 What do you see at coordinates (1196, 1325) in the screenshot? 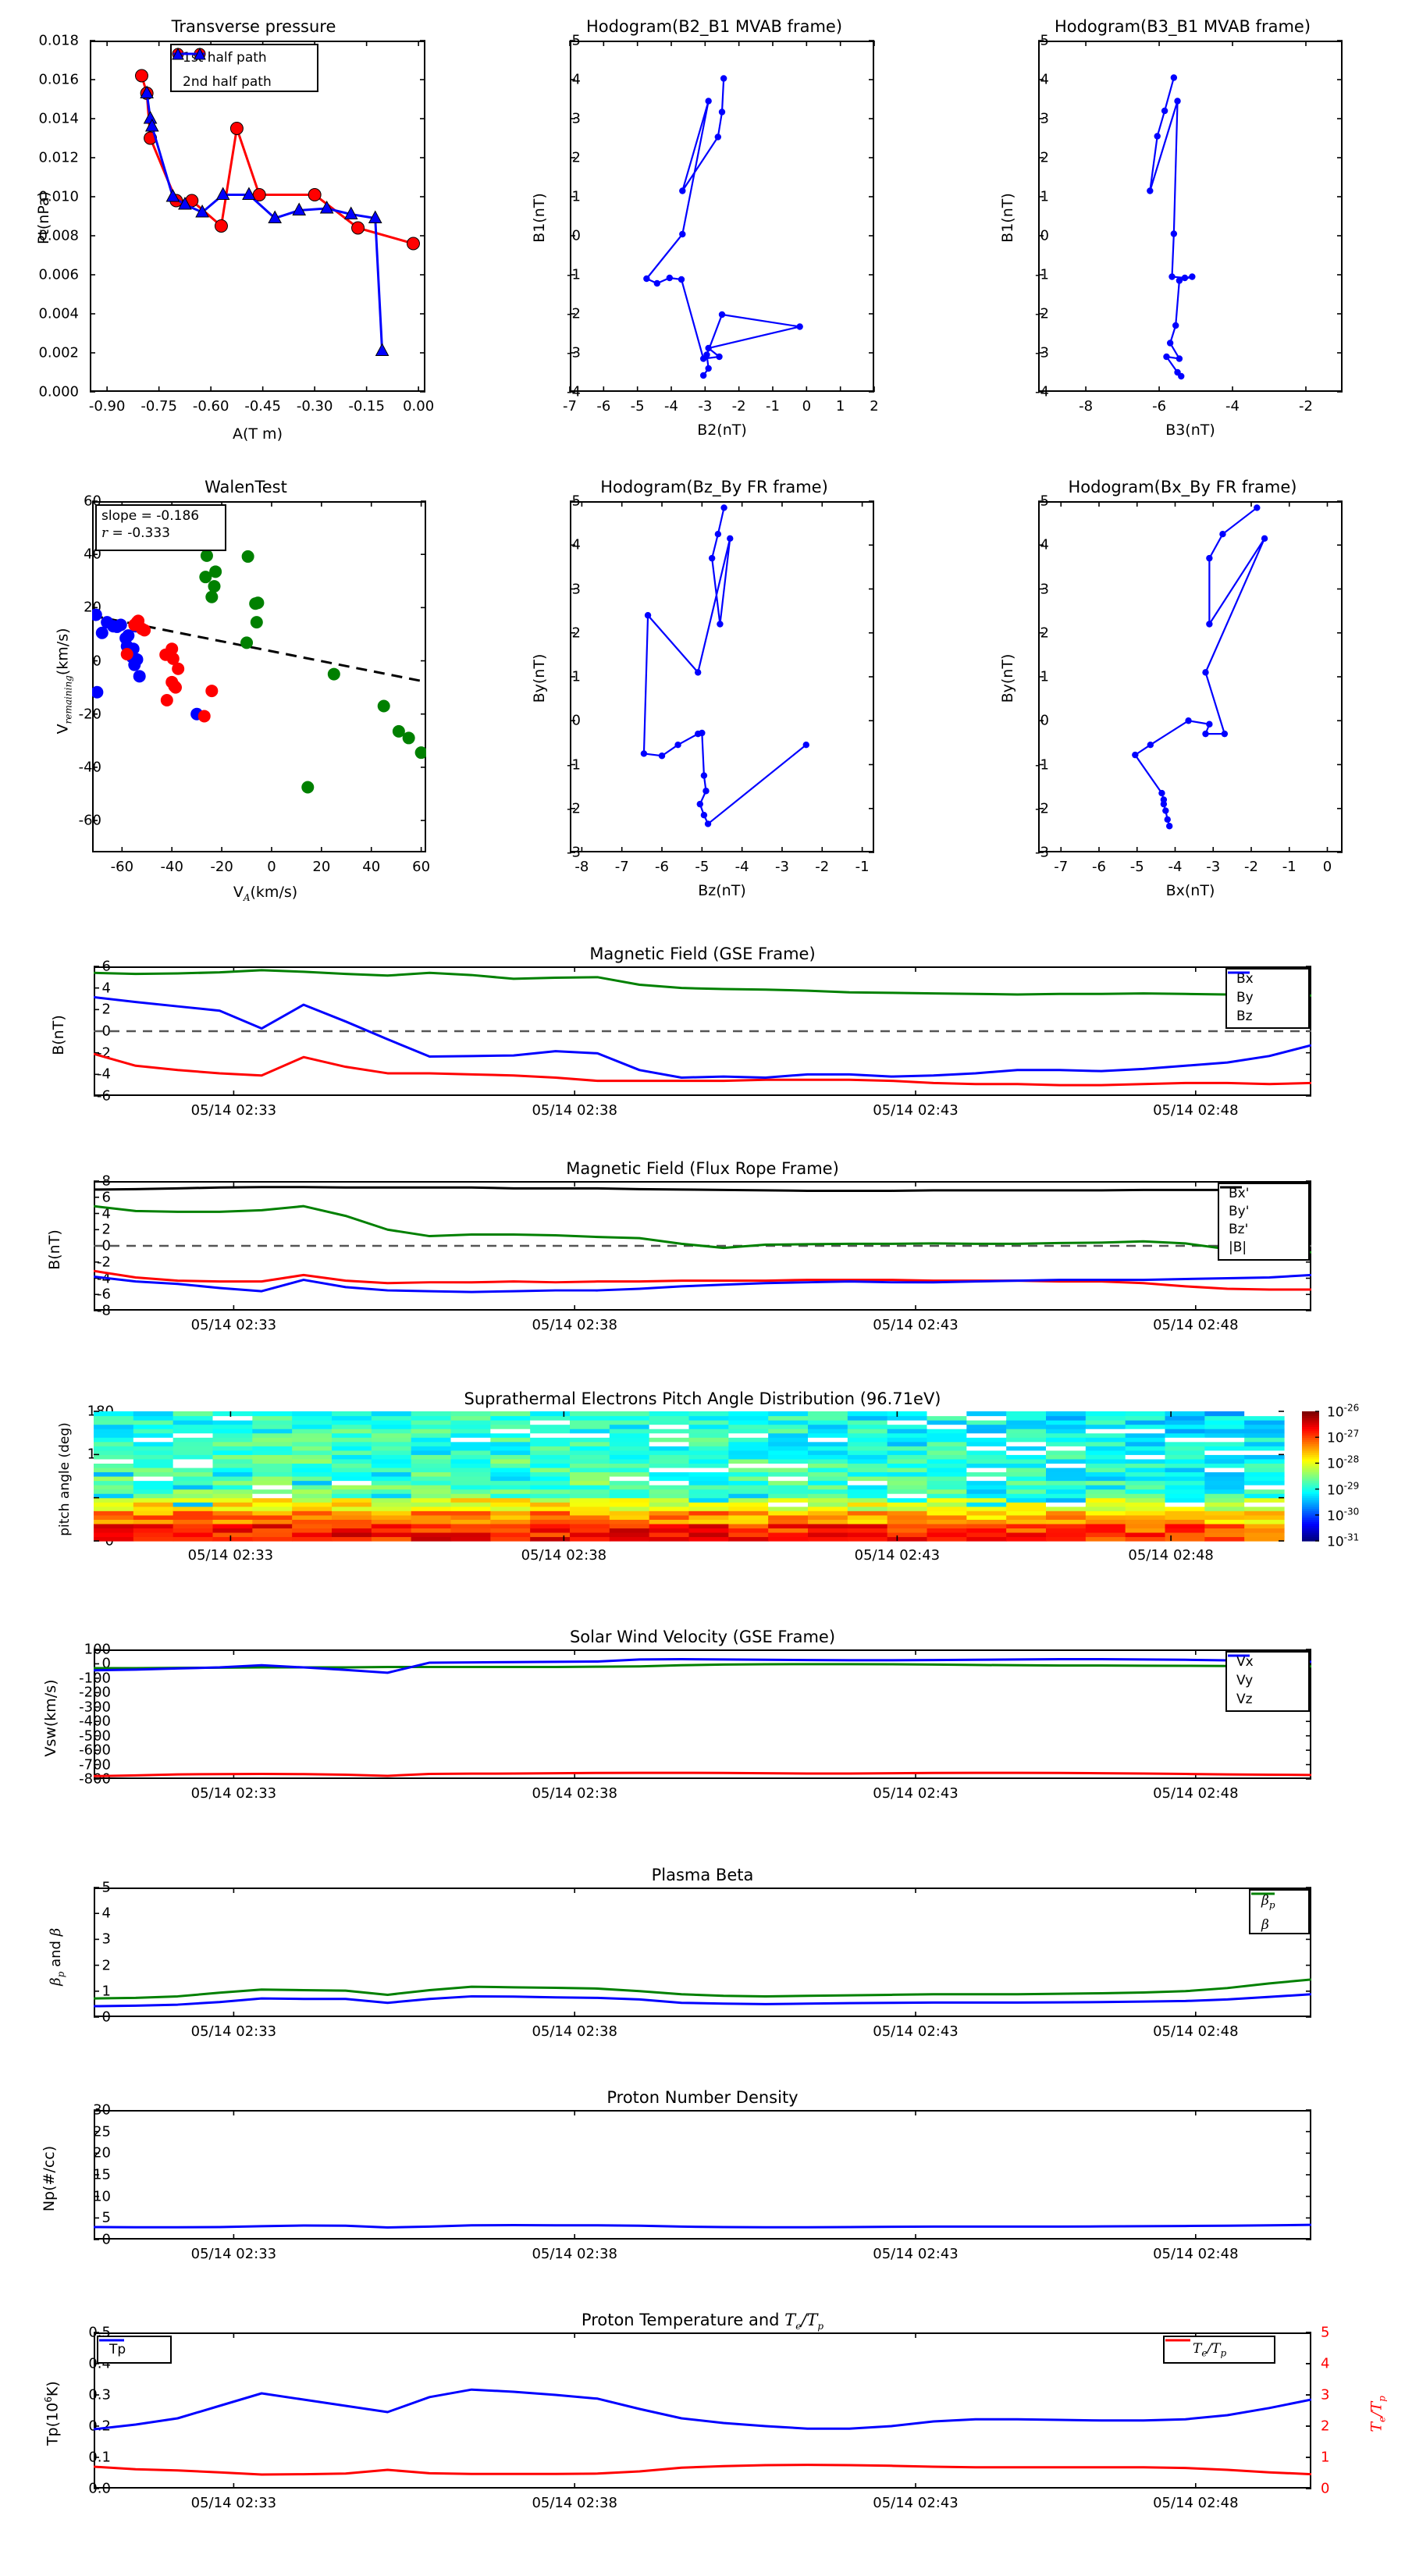
I see `time-tick-label: 05/14 02:48` at bounding box center [1196, 1325].